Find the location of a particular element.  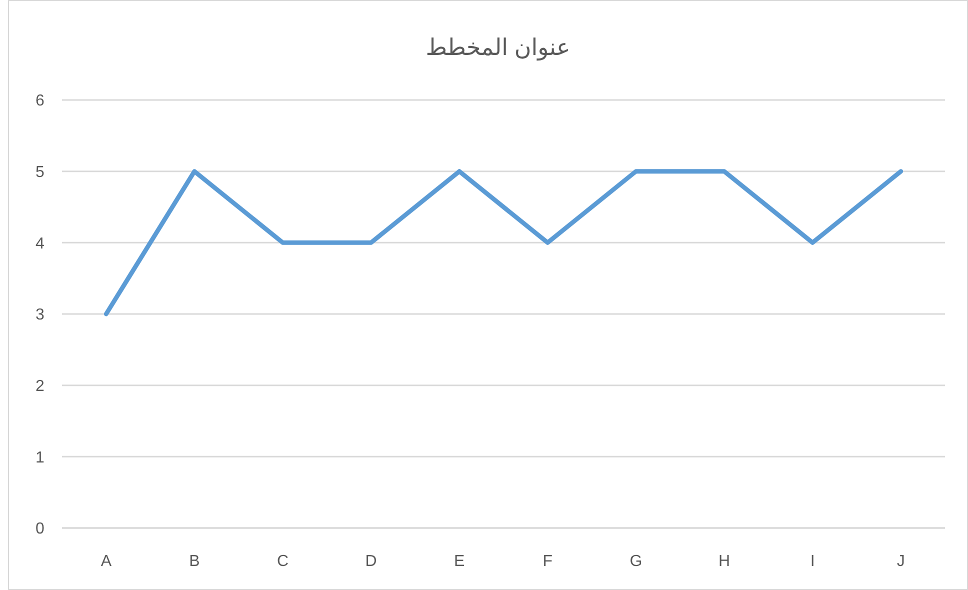

x-tick-label: D is located at coordinates (371, 561).